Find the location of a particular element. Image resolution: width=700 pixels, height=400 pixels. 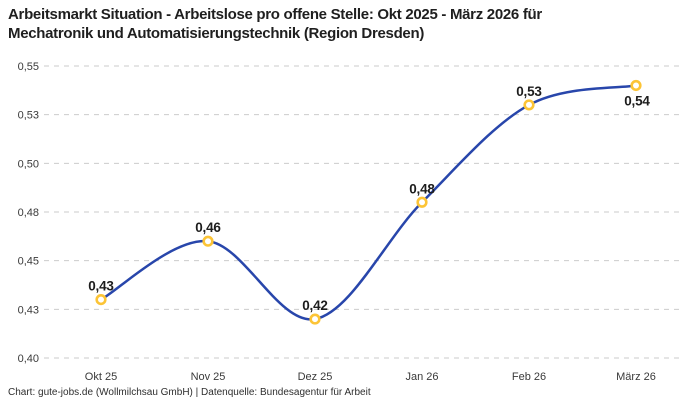

y-axis-tick-label: 0,55 is located at coordinates (28, 67).